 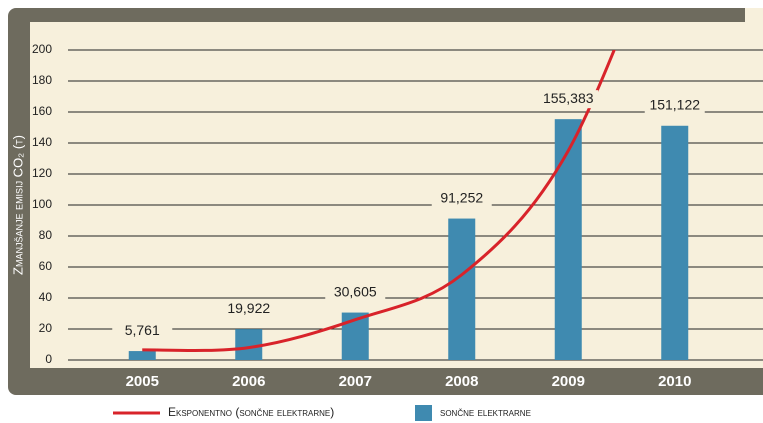 I want to click on legend-swatch, so click(x=423, y=413).